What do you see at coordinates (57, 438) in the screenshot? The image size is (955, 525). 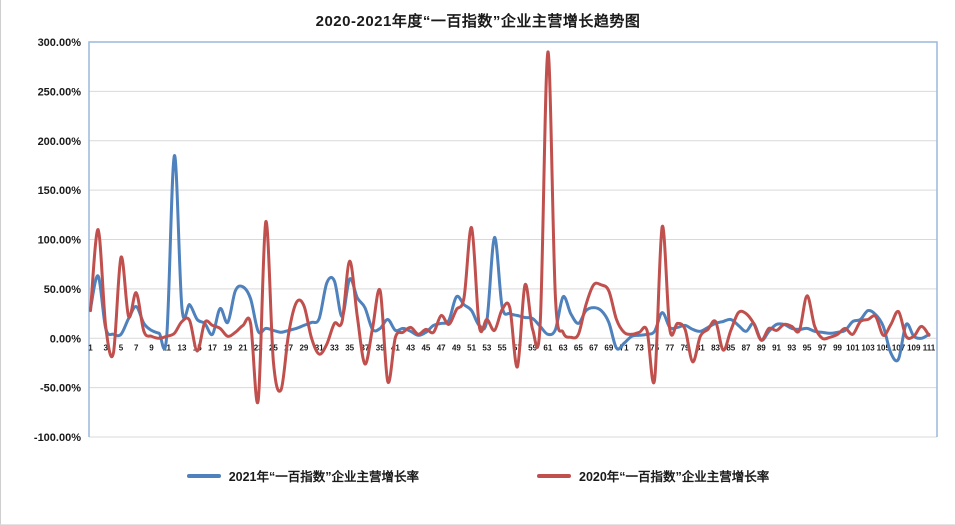 I see `y-tick-label: -100.00%` at bounding box center [57, 438].